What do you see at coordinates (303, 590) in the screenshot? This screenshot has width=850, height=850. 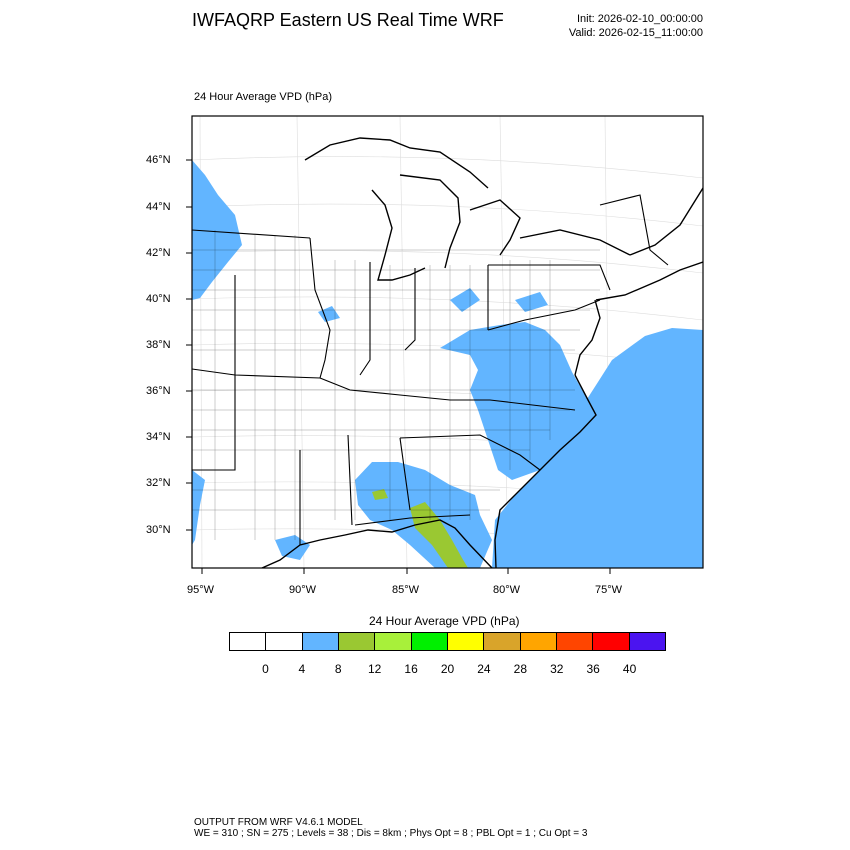 I see `lon-label-90: 90°W` at bounding box center [303, 590].